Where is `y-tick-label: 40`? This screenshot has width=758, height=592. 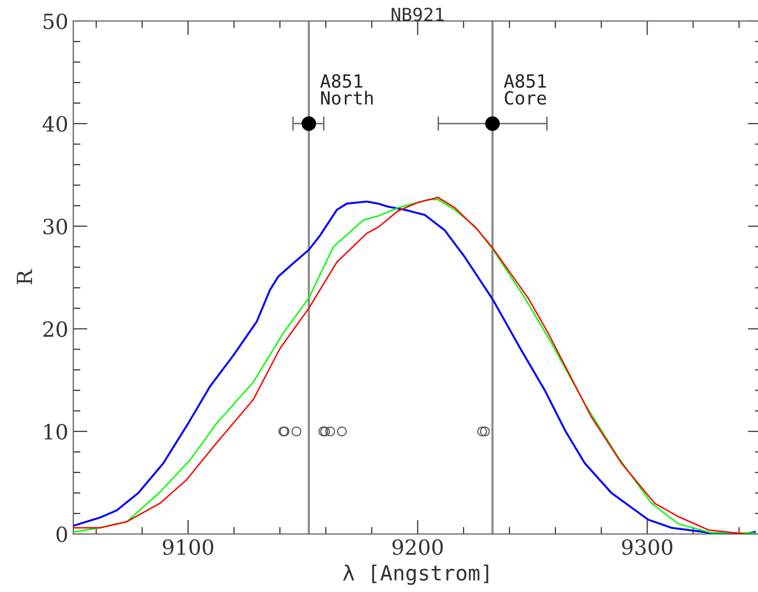 y-tick-label: 40 is located at coordinates (55, 124).